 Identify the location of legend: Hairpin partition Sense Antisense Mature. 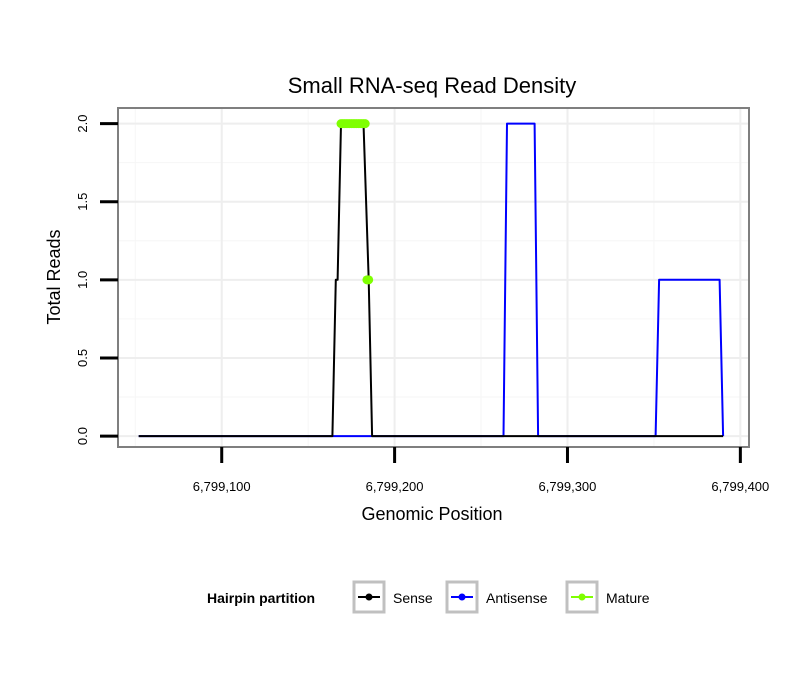
(428, 597).